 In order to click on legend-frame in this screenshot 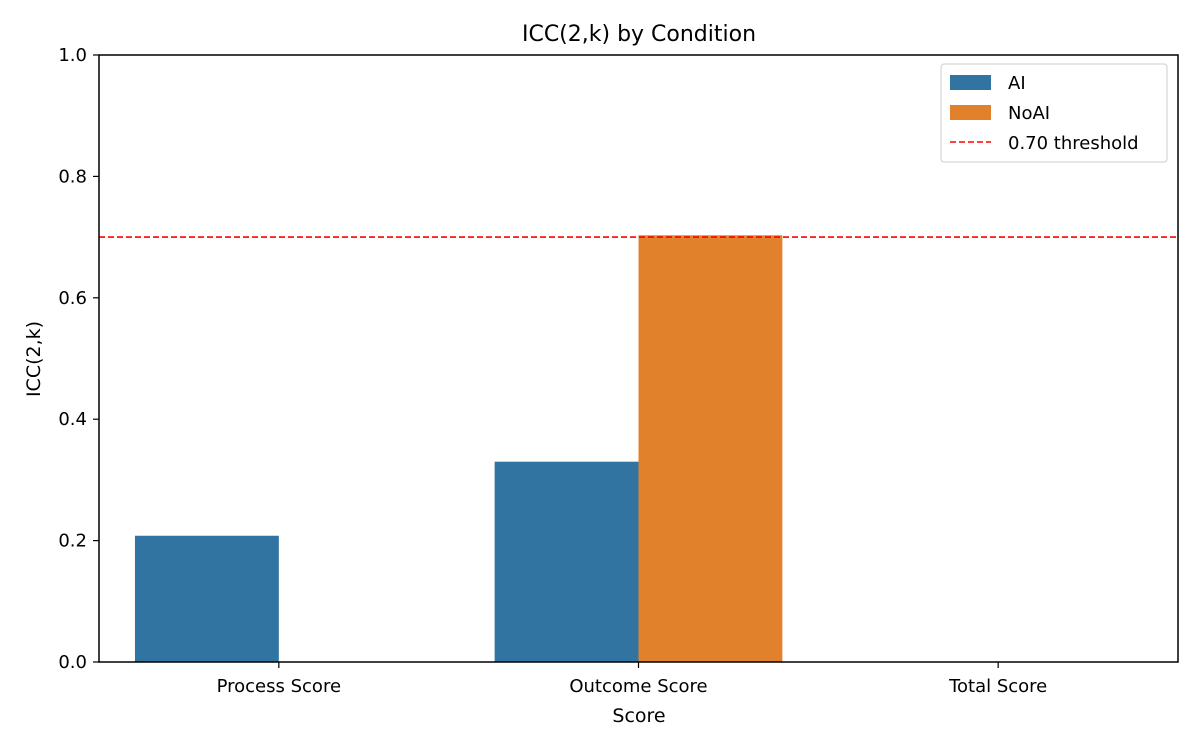, I will do `click(1054, 113)`.